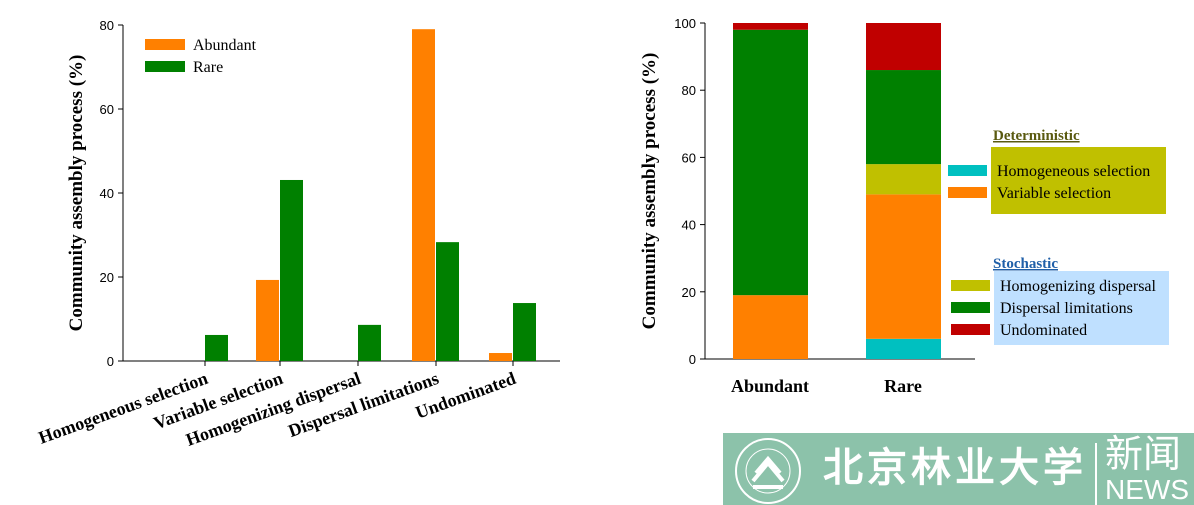 Image resolution: width=1194 pixels, height=505 pixels. Describe the element at coordinates (903, 348) in the screenshot. I see `stack-segment-homogeneous-selection` at that location.